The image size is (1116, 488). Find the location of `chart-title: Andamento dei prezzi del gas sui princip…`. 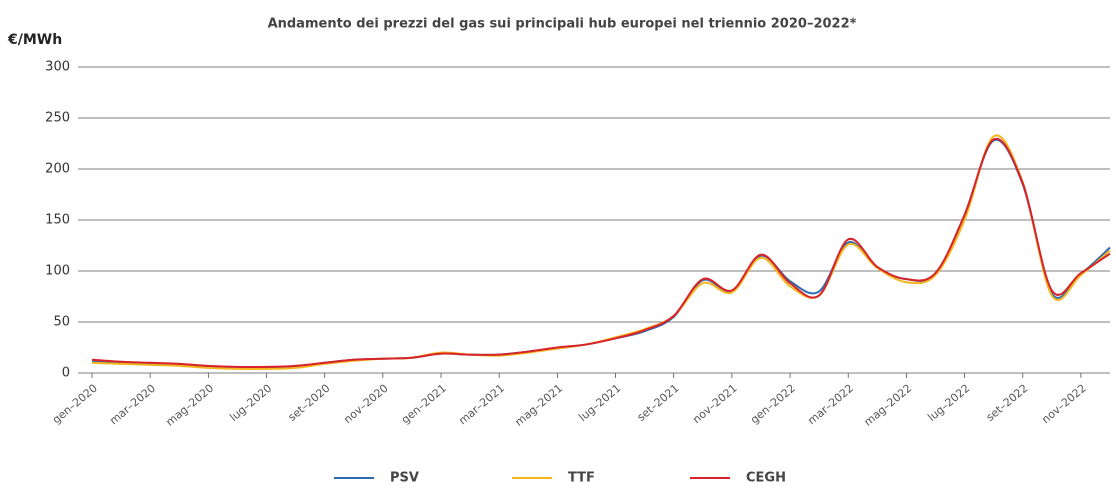

chart-title: Andamento dei prezzi del gas sui princip… is located at coordinates (562, 24).